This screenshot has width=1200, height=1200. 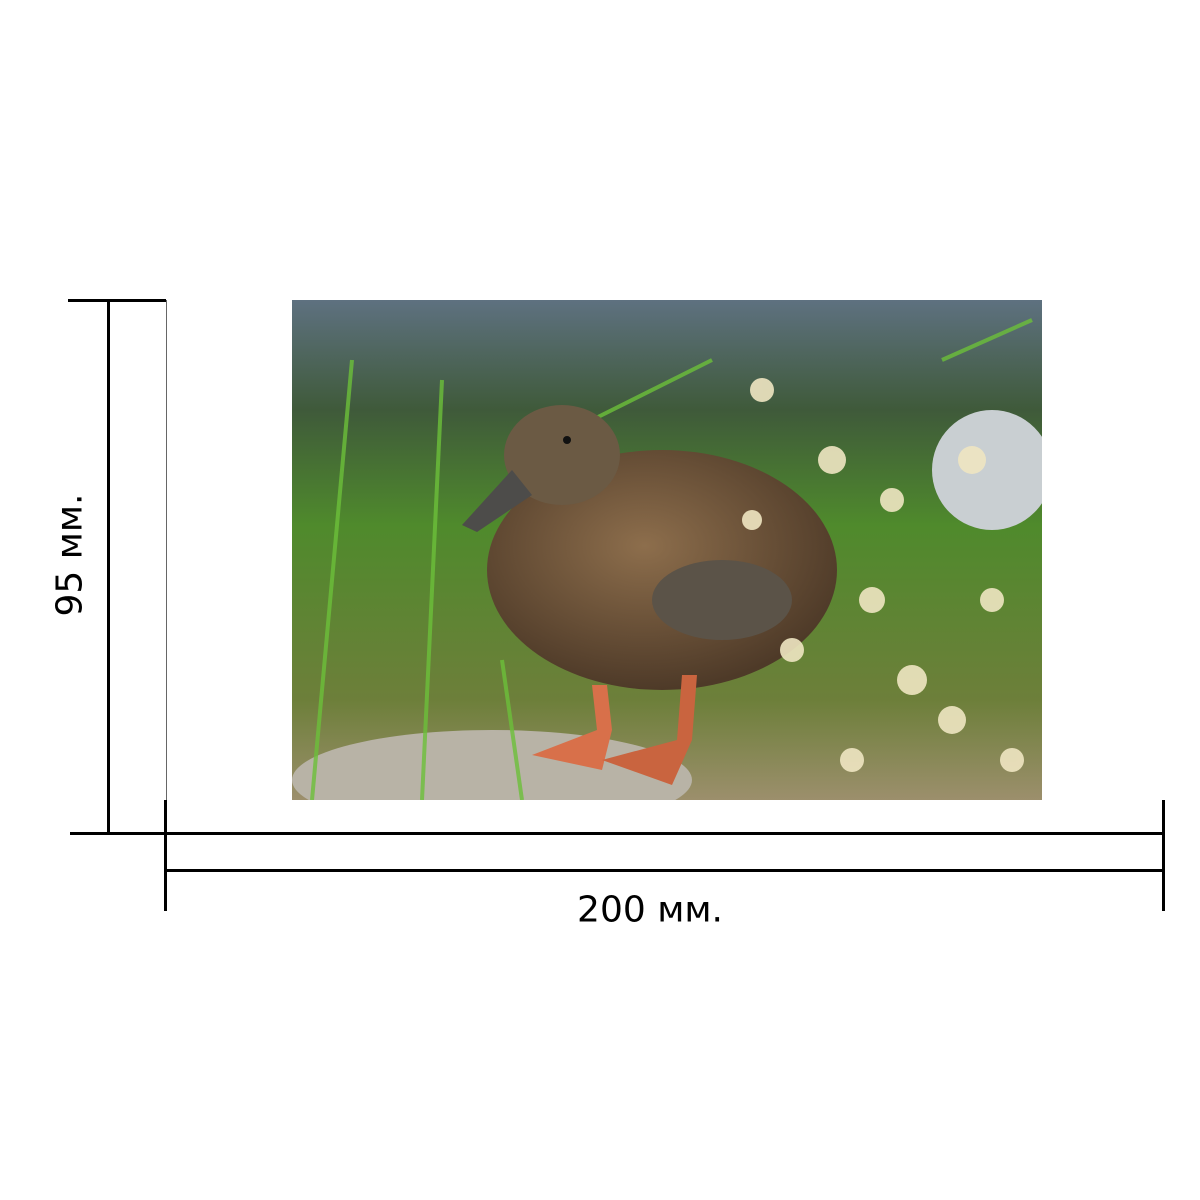 I want to click on width-label: 200 мм., so click(x=650, y=910).